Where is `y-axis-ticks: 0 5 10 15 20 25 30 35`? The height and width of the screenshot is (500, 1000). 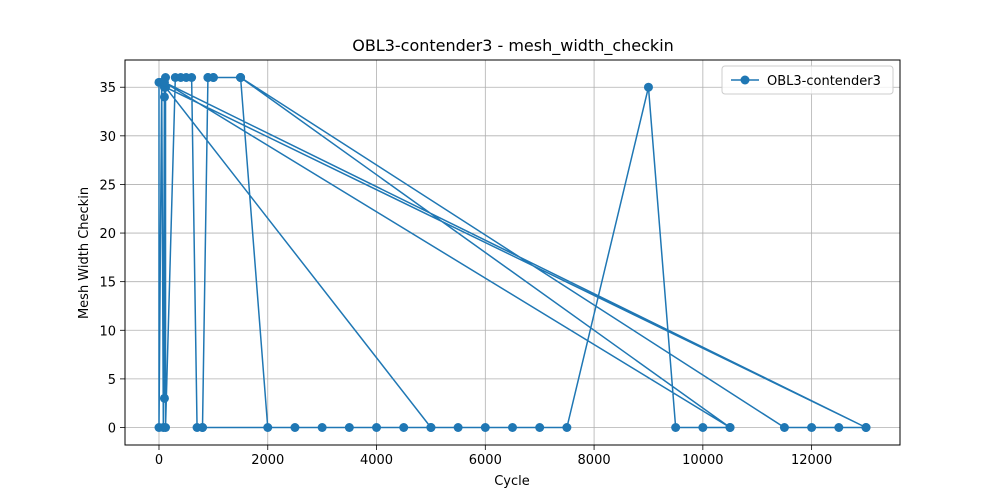 y-axis-ticks: 0 5 10 15 20 25 30 35 is located at coordinates (112, 259).